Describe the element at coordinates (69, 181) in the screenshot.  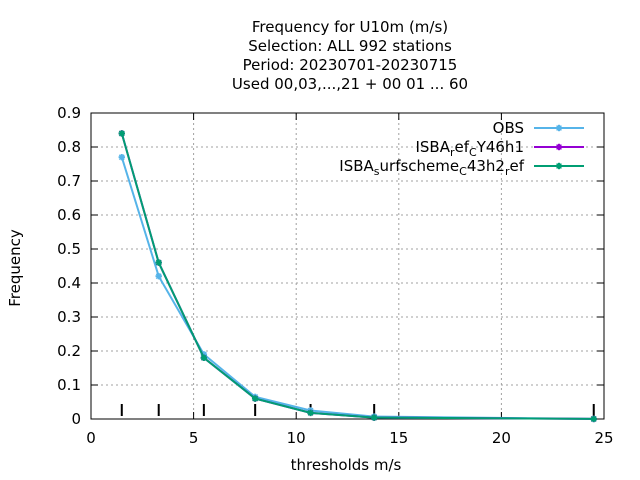
I see `y-tick-label: 0.7` at that location.